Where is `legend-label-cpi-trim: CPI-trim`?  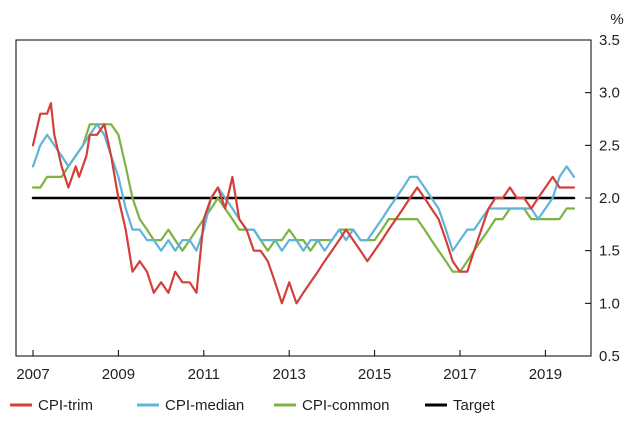
legend-label-cpi-trim: CPI-trim is located at coordinates (65, 405).